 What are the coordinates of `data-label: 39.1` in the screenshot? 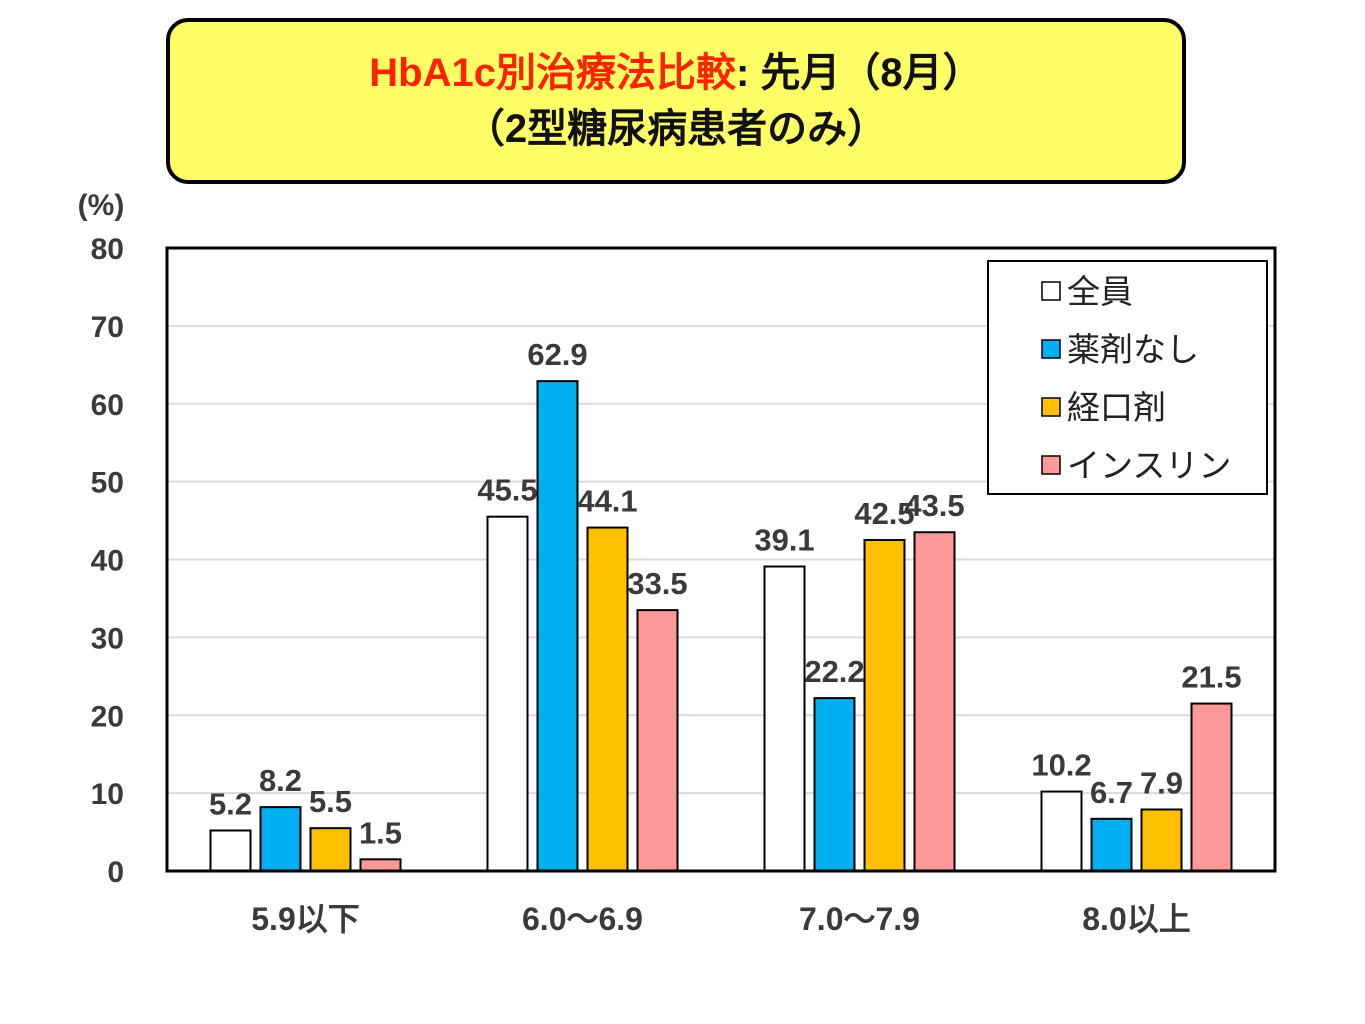 It's located at (784, 540).